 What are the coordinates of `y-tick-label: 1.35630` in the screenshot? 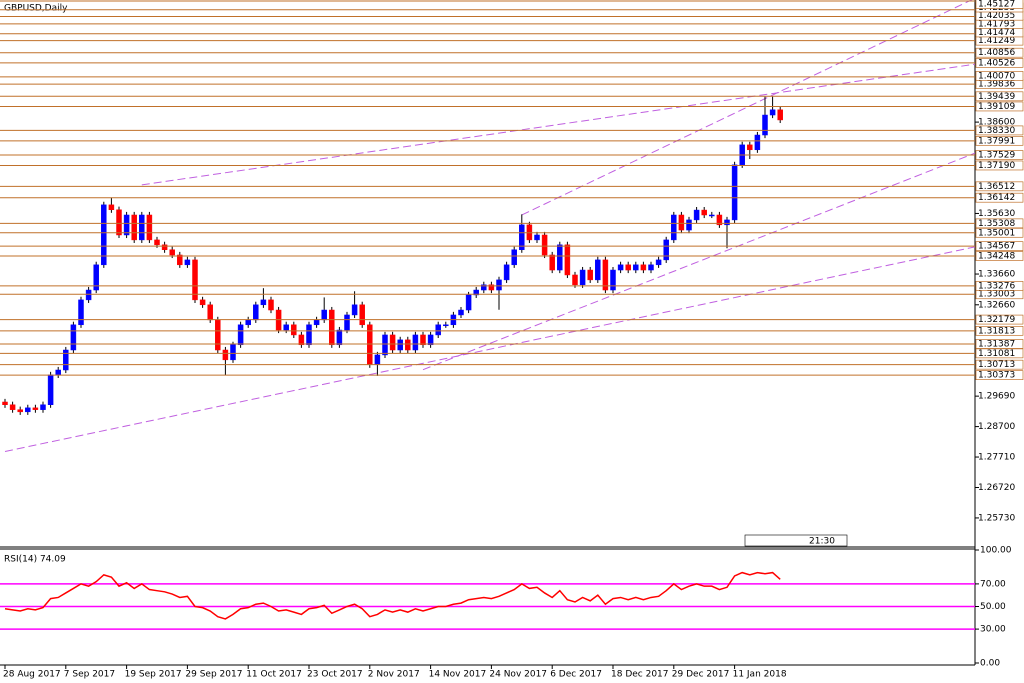 It's located at (996, 214).